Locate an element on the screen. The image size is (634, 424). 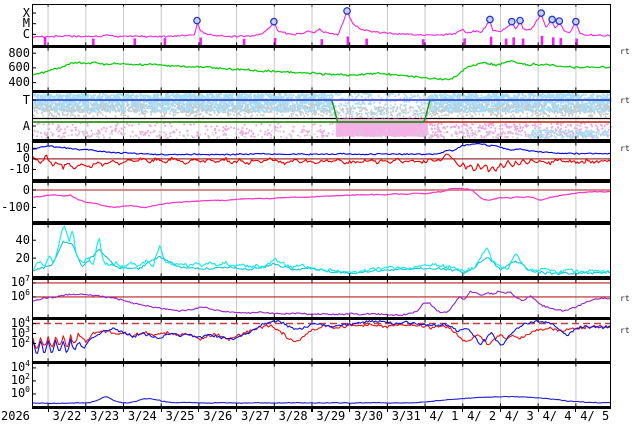
panel-bfield-chart is located at coordinates (322, 161).